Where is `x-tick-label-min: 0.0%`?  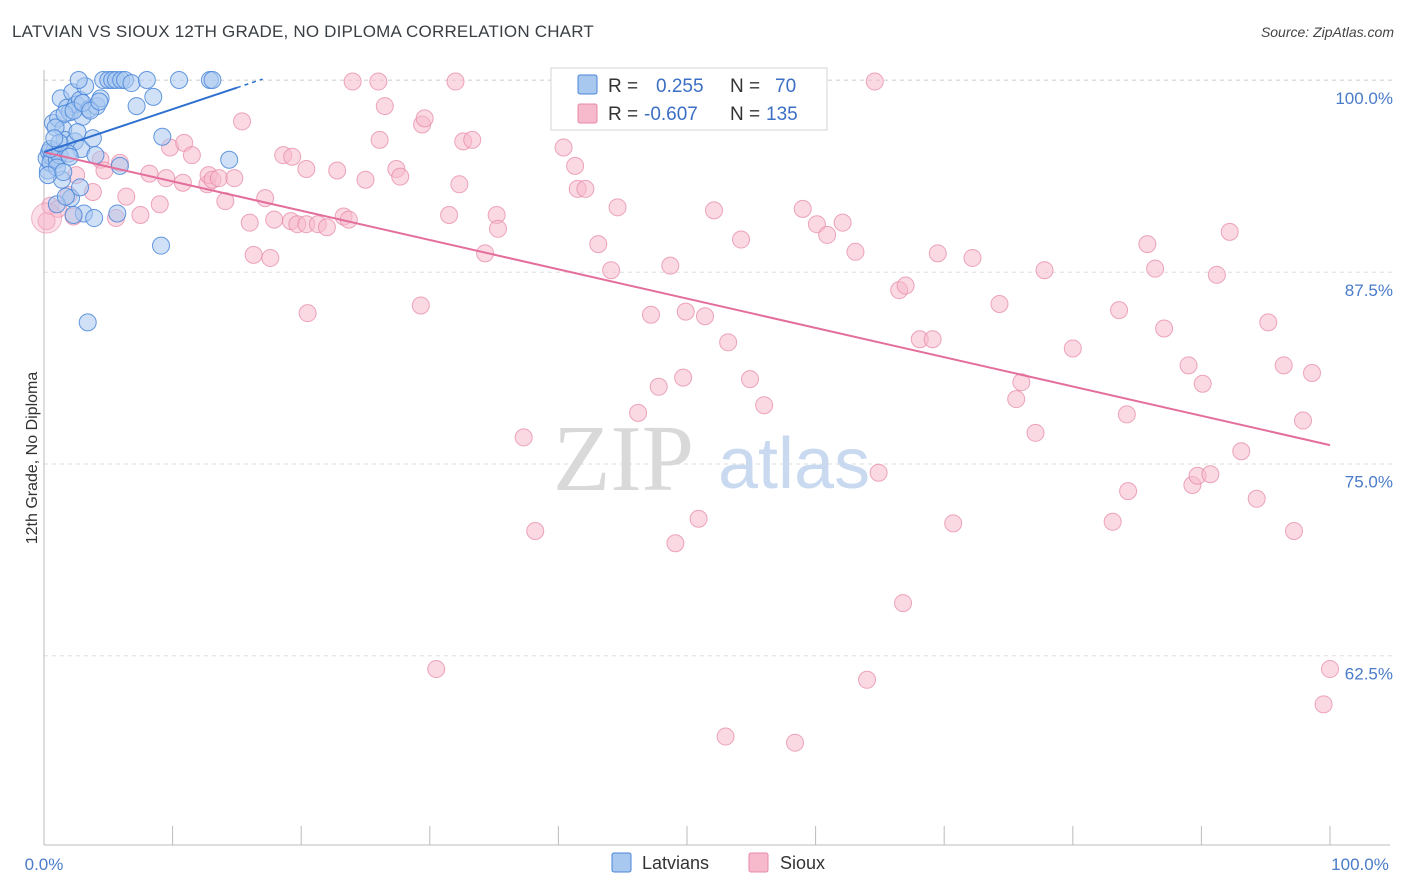 x-tick-label-min: 0.0% is located at coordinates (44, 864).